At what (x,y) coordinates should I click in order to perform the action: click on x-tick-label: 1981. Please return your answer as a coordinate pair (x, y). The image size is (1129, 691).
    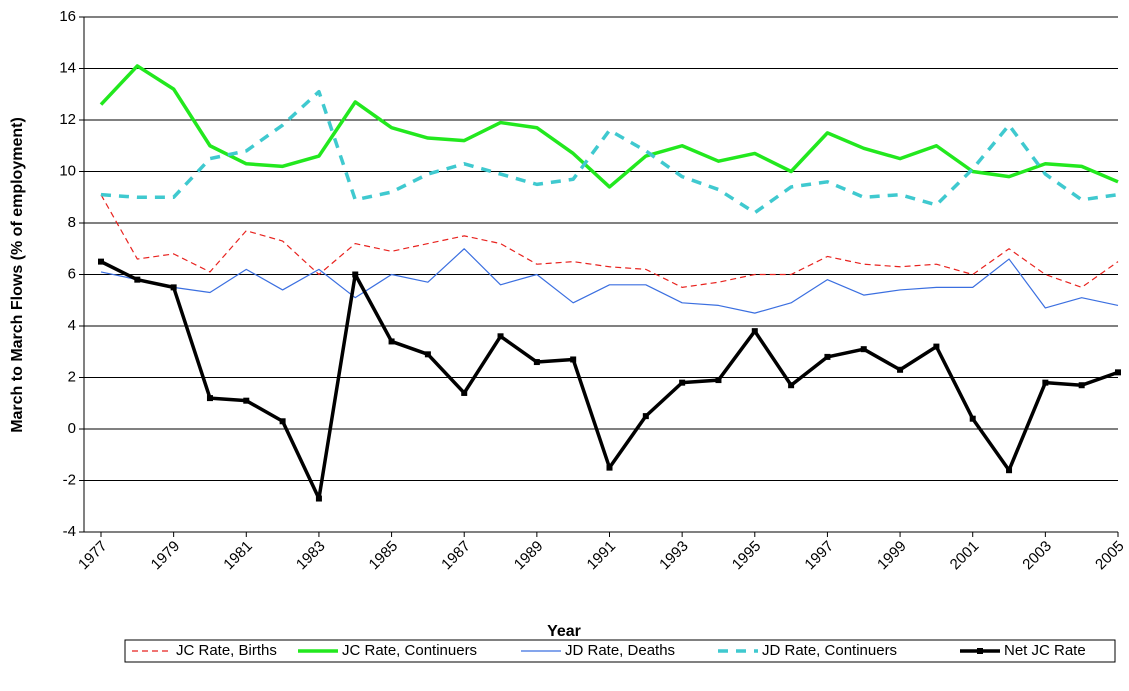
    Looking at the image, I should click on (238, 556).